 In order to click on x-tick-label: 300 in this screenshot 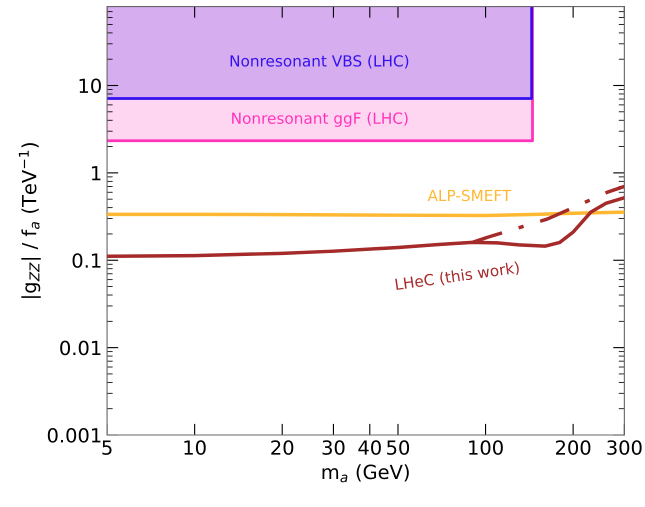, I will do `click(624, 447)`.